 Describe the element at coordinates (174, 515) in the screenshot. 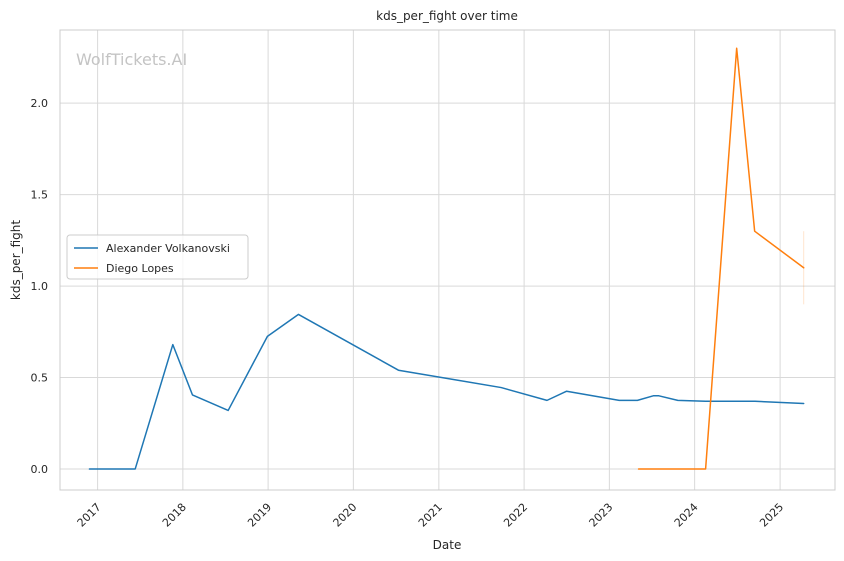

I see `x-tick-label: 2018` at that location.